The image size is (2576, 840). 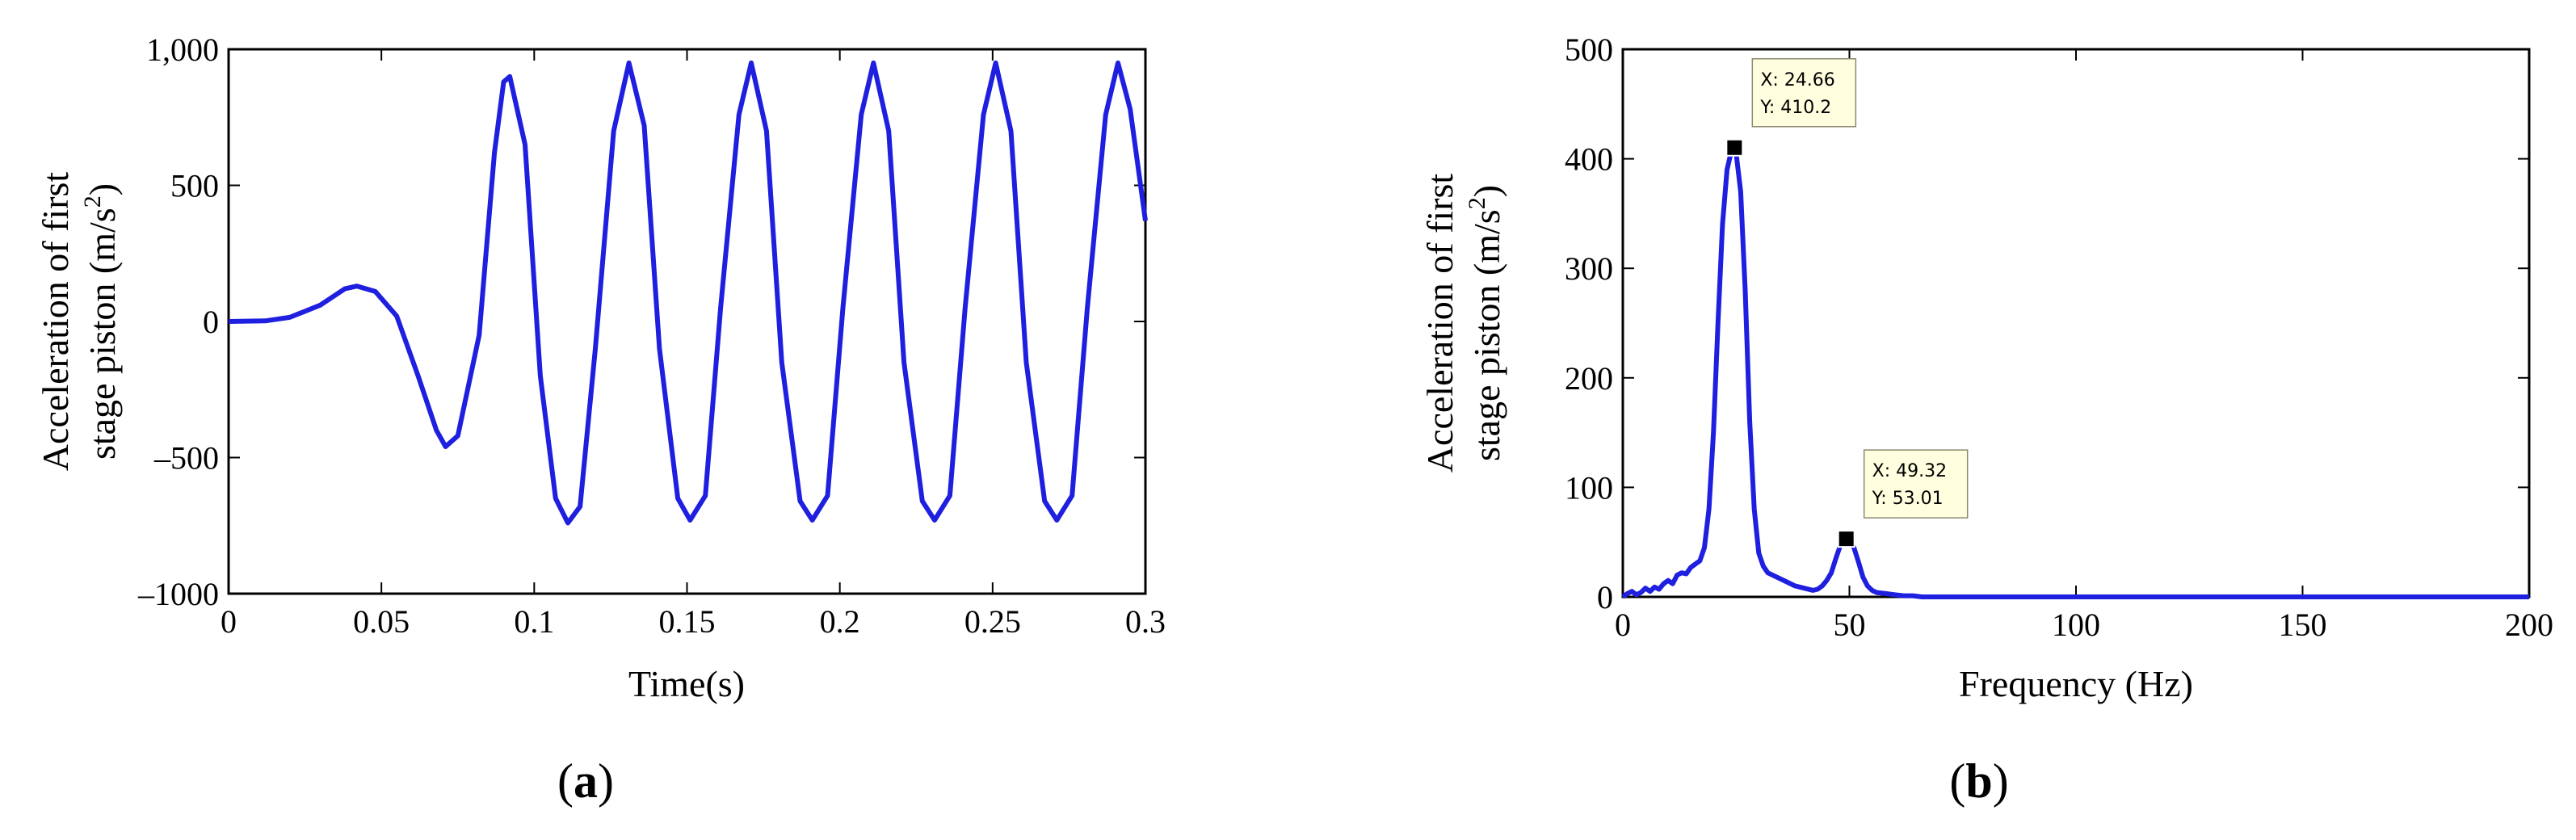 What do you see at coordinates (992, 621) in the screenshot?
I see `x-tick-label: 0.25` at bounding box center [992, 621].